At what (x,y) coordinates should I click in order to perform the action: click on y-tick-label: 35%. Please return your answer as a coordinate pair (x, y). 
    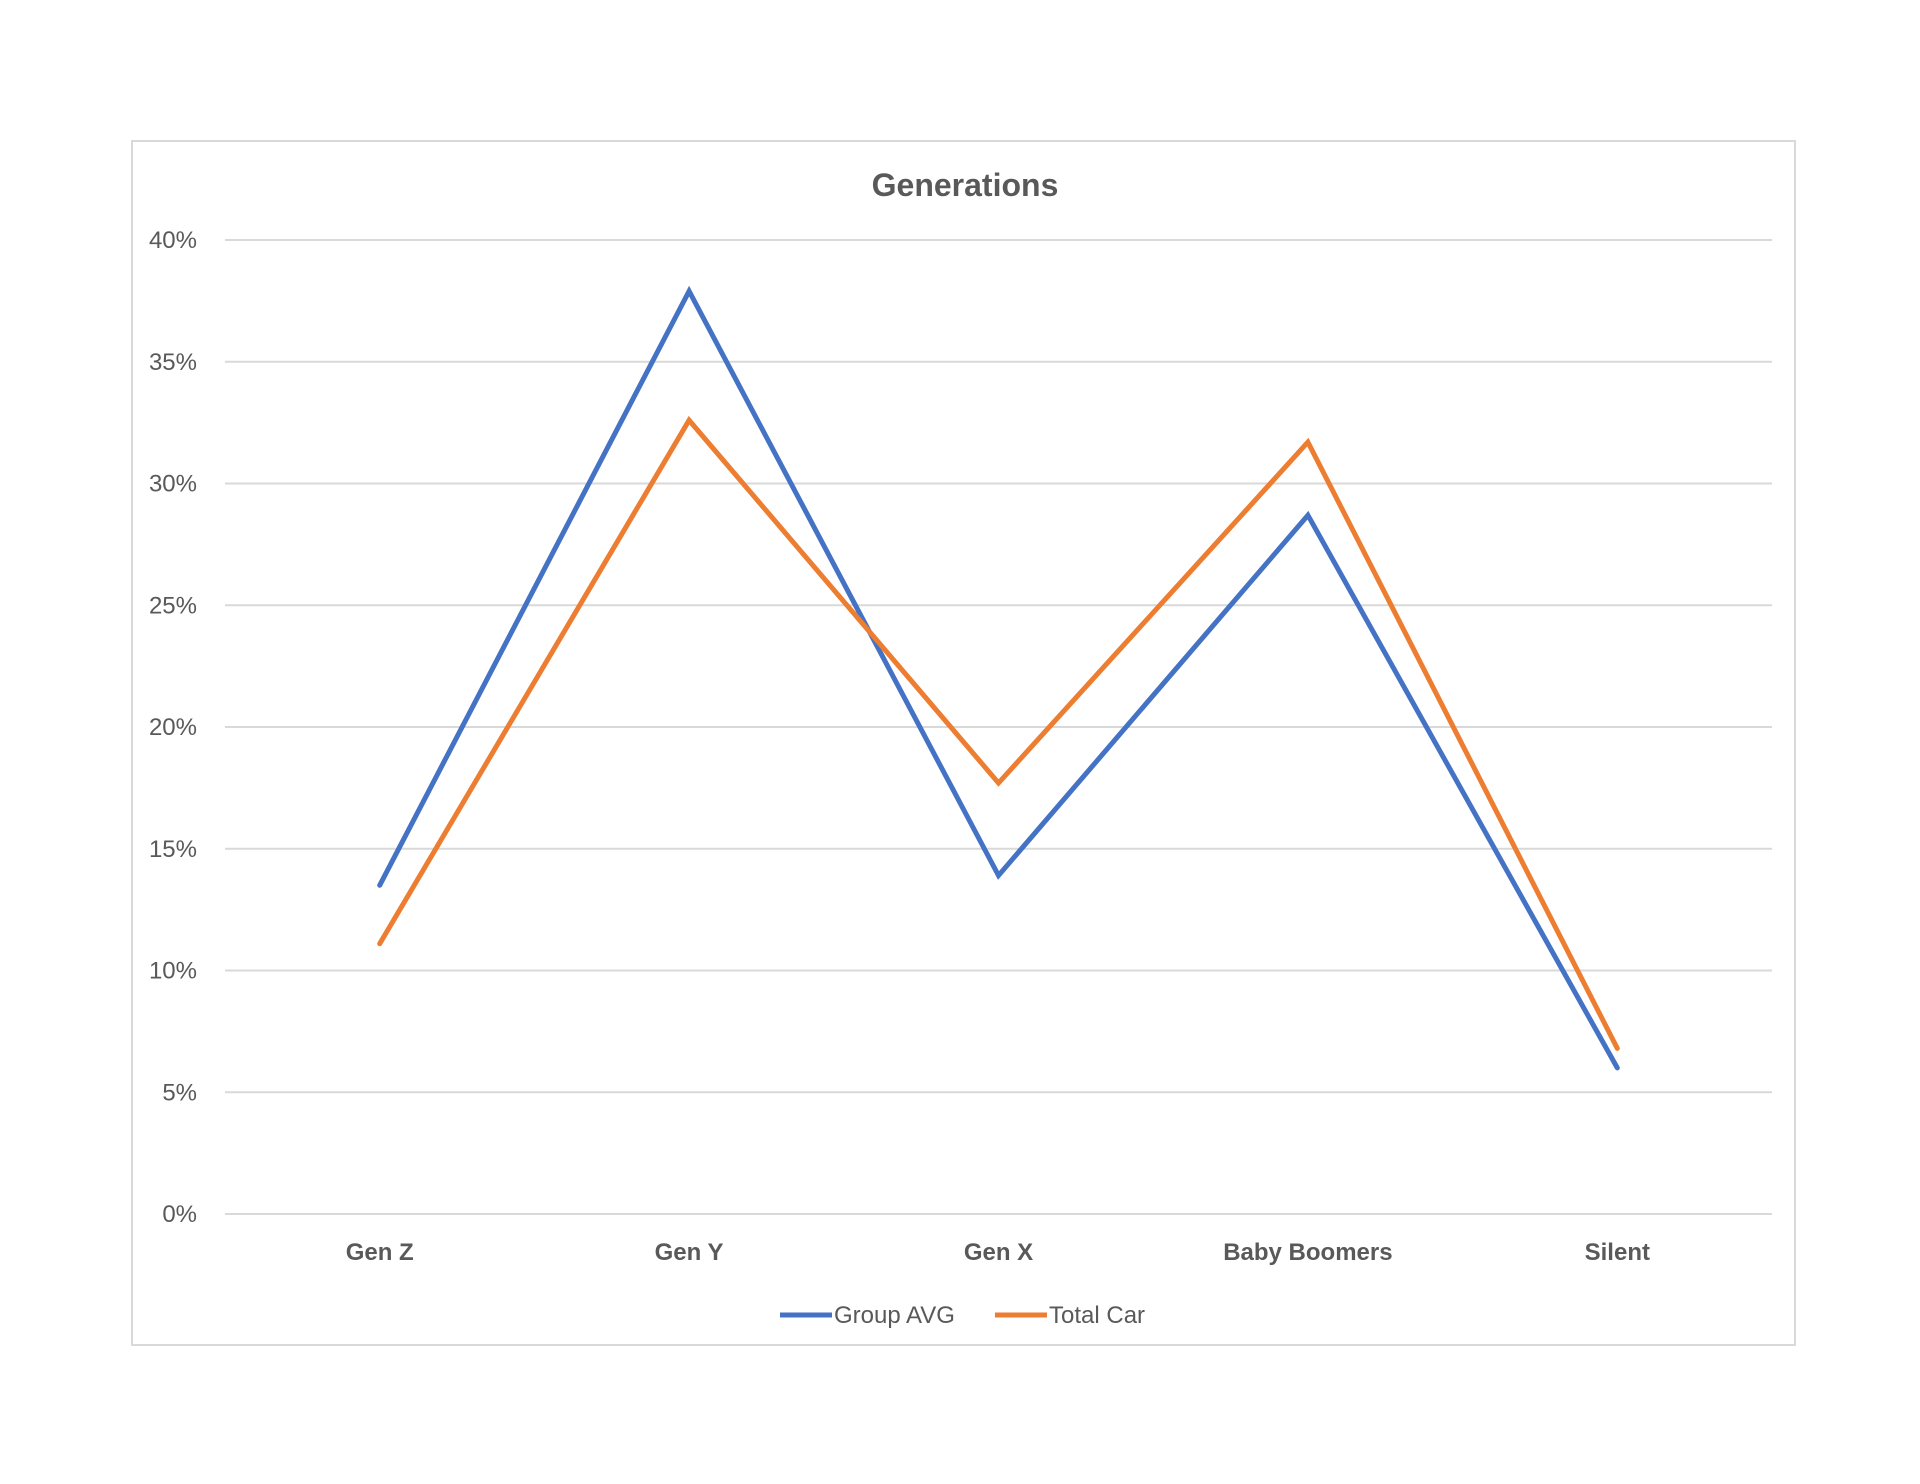
    Looking at the image, I should click on (173, 362).